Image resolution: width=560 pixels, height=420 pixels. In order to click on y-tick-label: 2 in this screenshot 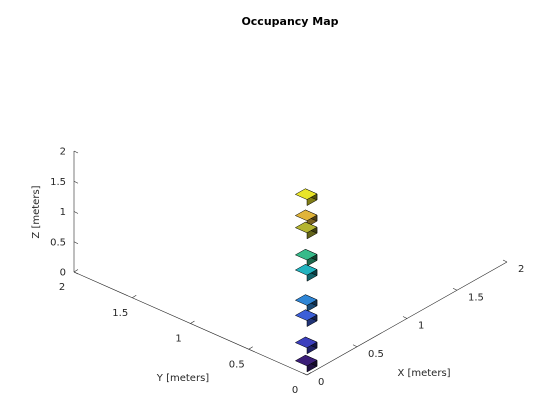, I will do `click(62, 287)`.